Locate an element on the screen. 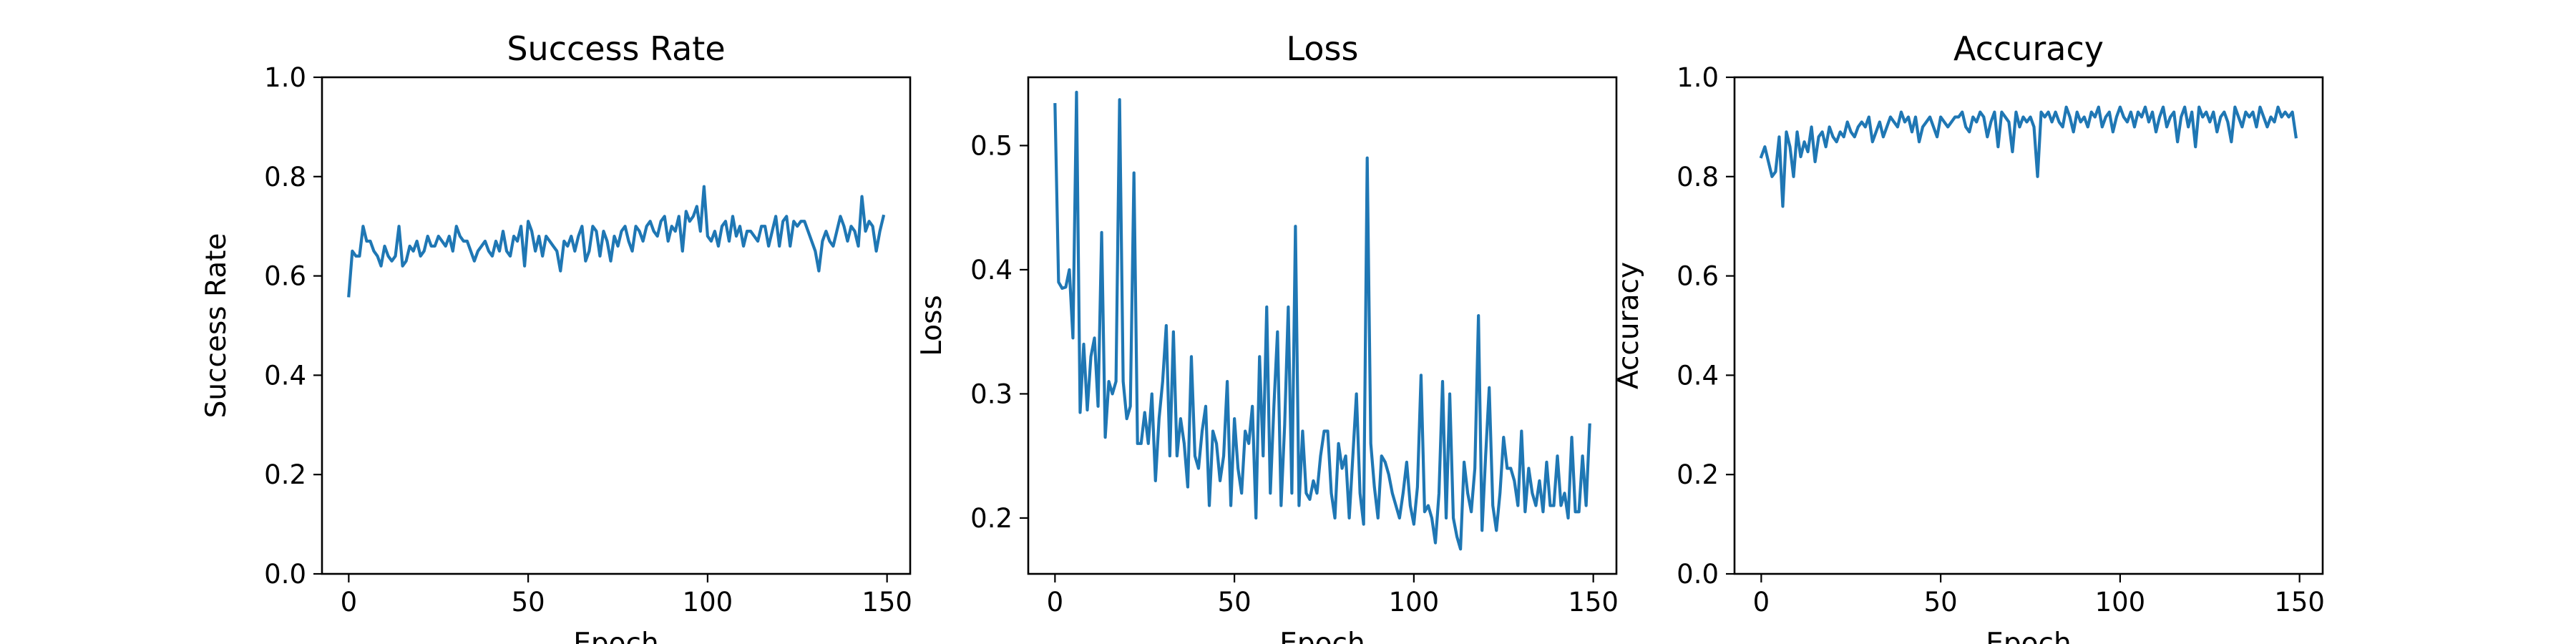 The height and width of the screenshot is (644, 2576). y-tick-label: 0.3 is located at coordinates (991, 394).